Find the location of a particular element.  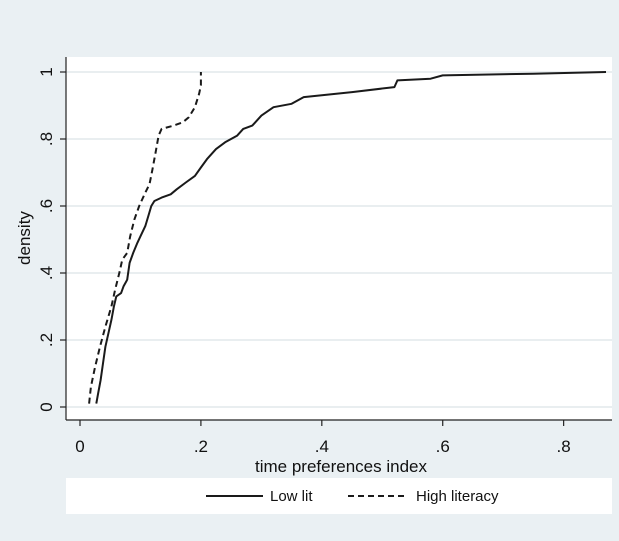

x-axis-title: time preferences index is located at coordinates (341, 466).